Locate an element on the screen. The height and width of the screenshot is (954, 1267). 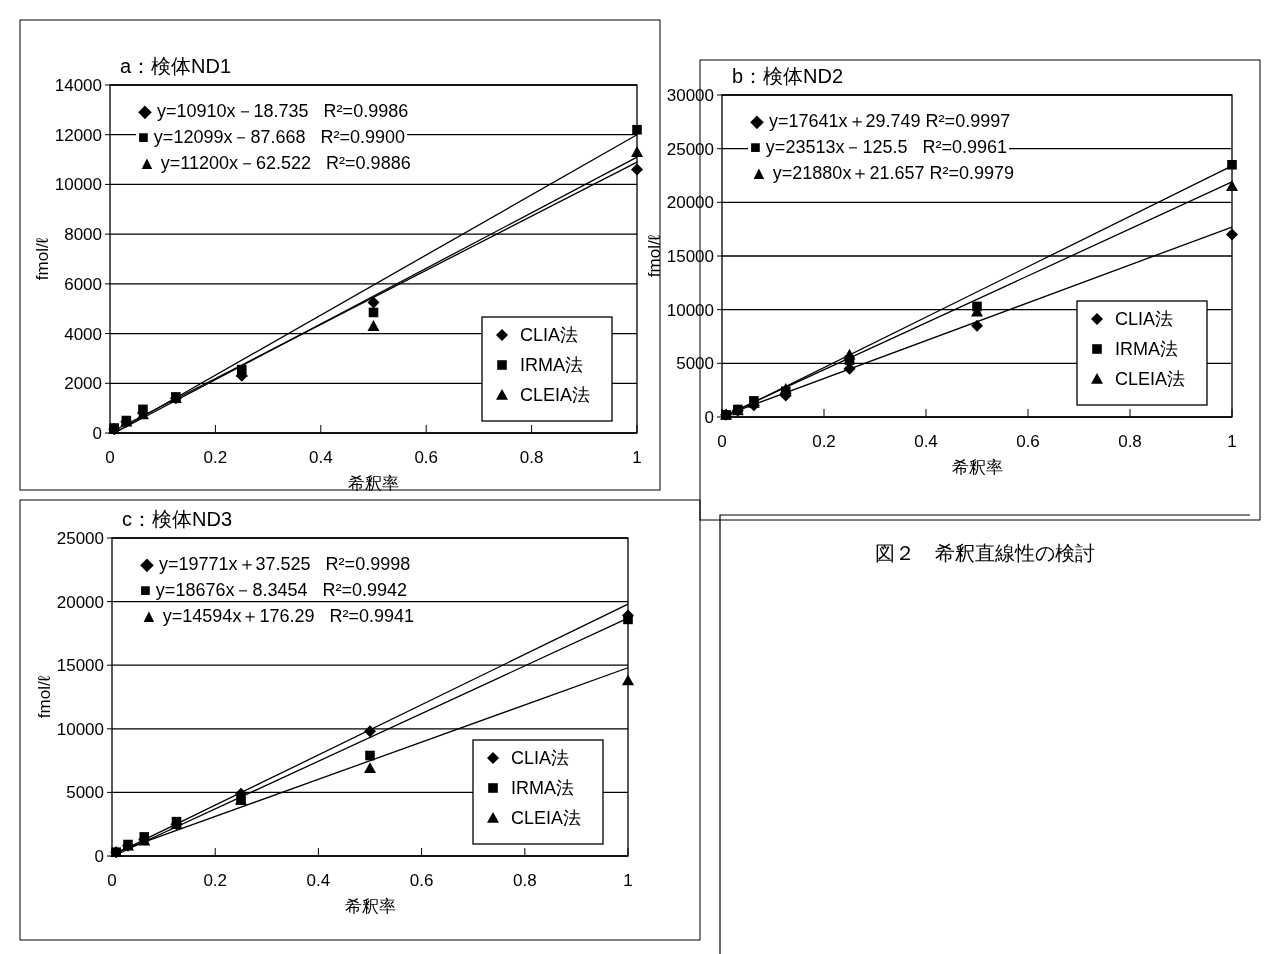
y-tick-label: 30000 is located at coordinates (690, 95).